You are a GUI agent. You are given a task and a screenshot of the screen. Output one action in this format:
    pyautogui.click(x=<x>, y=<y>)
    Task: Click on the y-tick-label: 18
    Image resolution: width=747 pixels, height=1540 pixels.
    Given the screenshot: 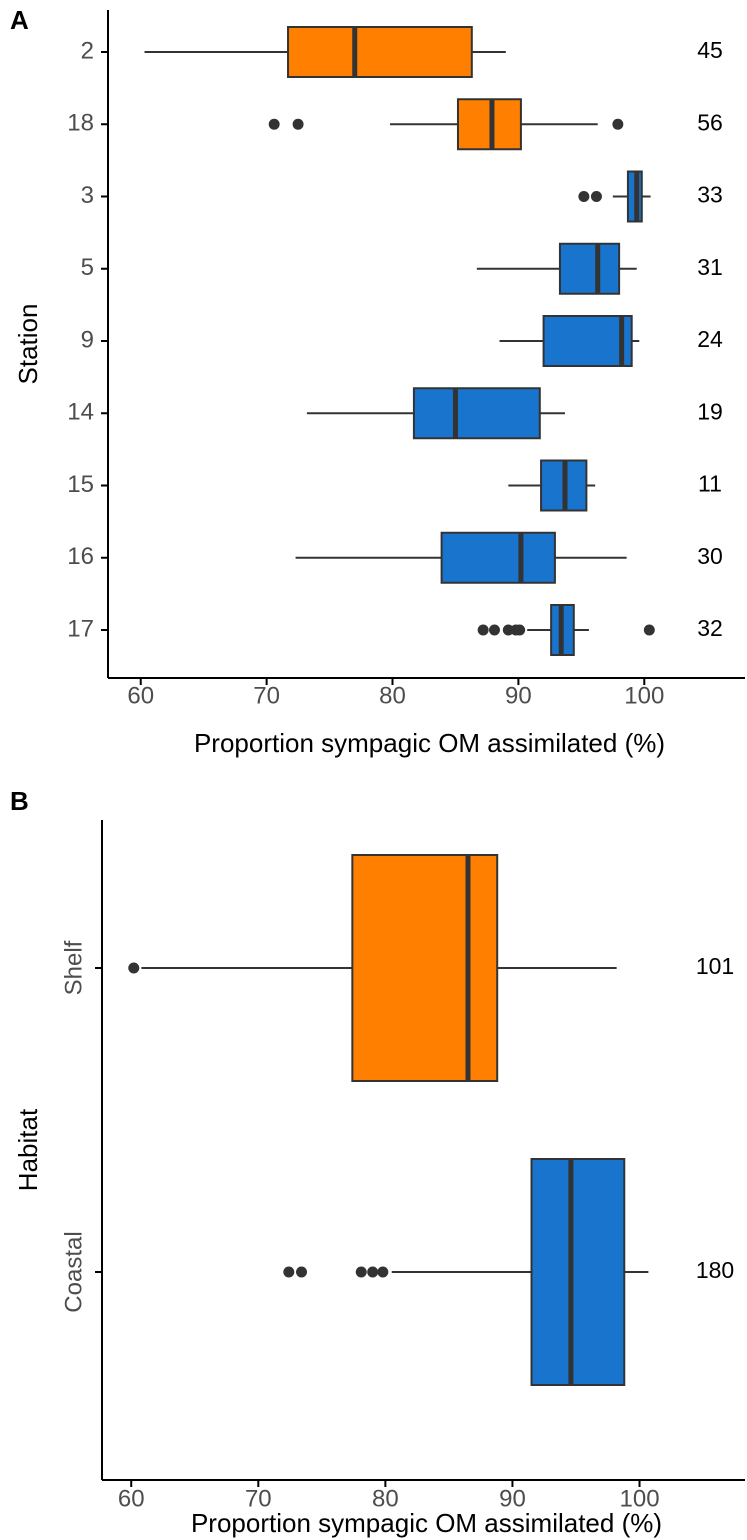 What is the action you would take?
    pyautogui.click(x=80, y=123)
    